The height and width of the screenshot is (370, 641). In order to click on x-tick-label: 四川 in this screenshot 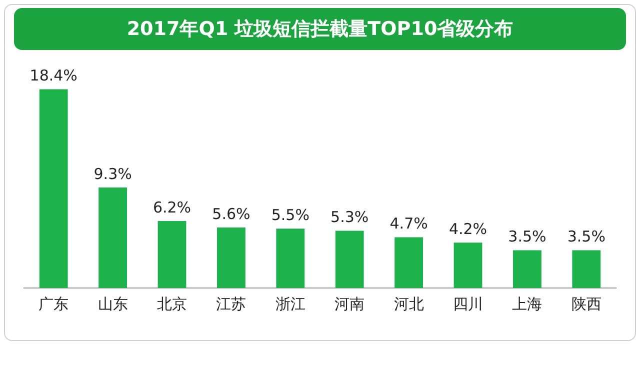, I will do `click(468, 305)`.